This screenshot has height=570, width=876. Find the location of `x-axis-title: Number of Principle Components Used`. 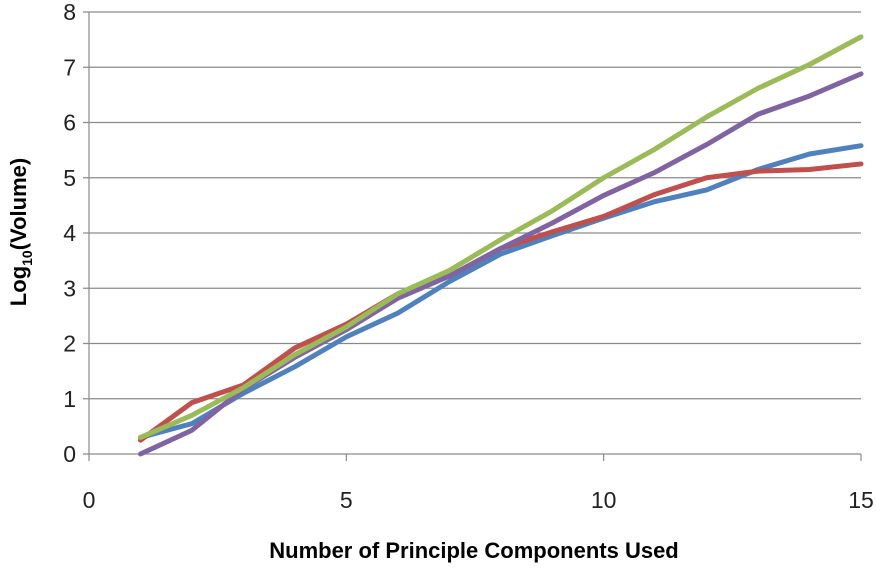

x-axis-title: Number of Principle Components Used is located at coordinates (474, 550).